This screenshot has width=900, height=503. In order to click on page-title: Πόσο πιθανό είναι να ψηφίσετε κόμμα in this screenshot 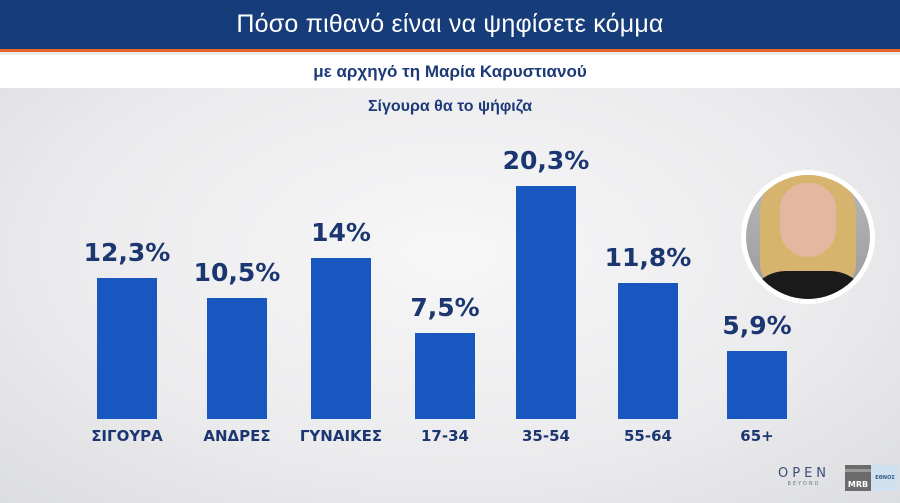, I will do `click(450, 24)`.